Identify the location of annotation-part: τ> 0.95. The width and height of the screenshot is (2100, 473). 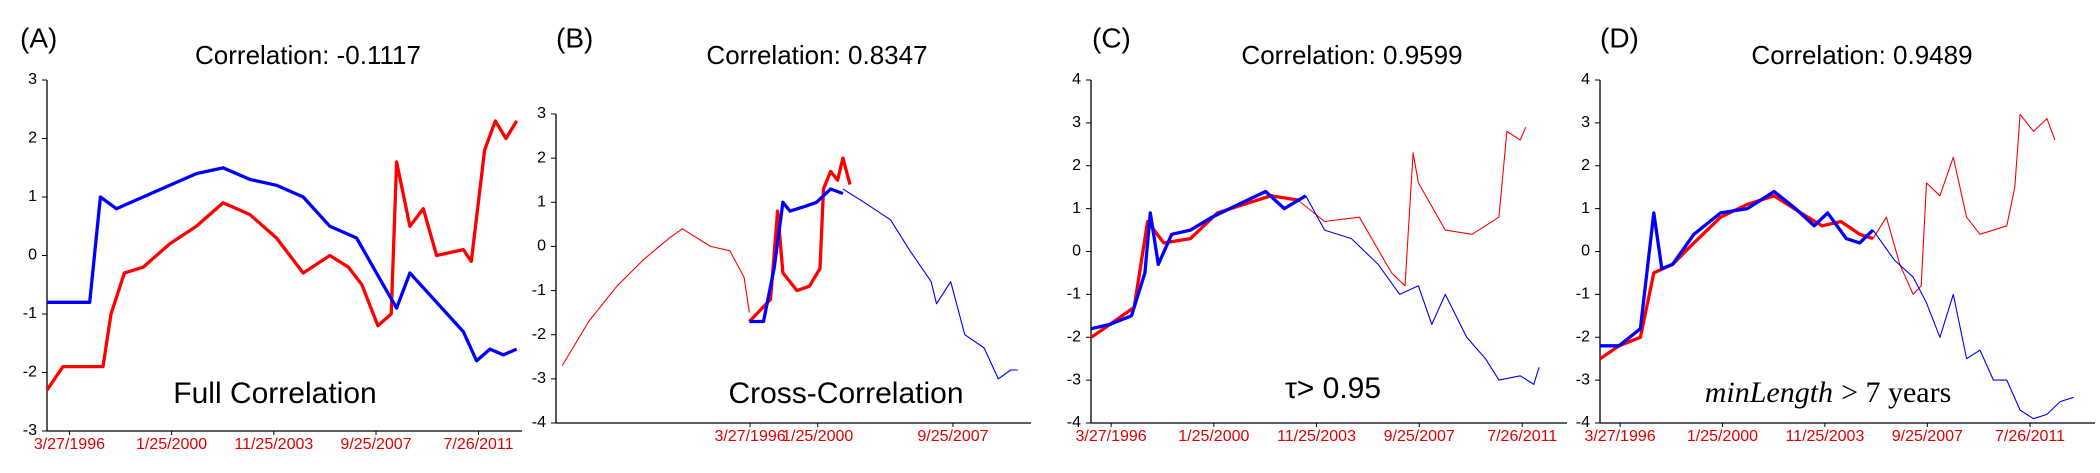
(1333, 388).